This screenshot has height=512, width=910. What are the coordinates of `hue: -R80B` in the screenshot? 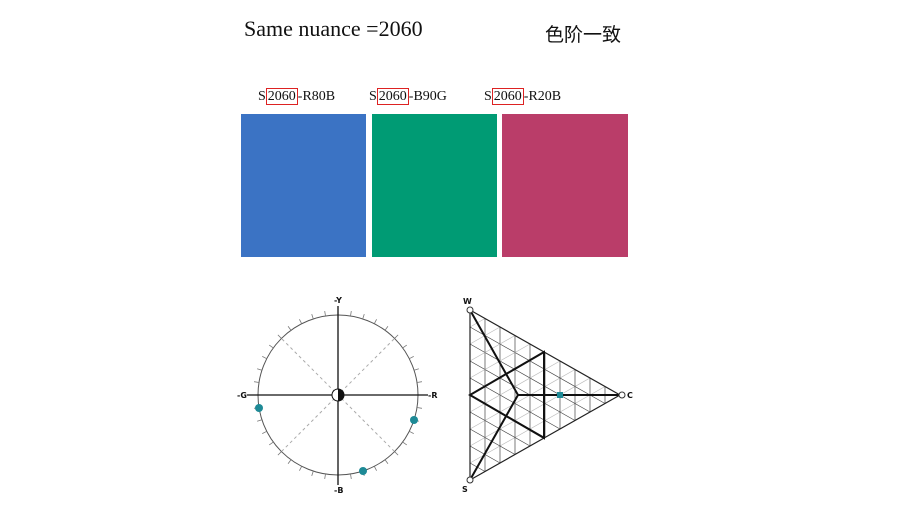 It's located at (316, 96).